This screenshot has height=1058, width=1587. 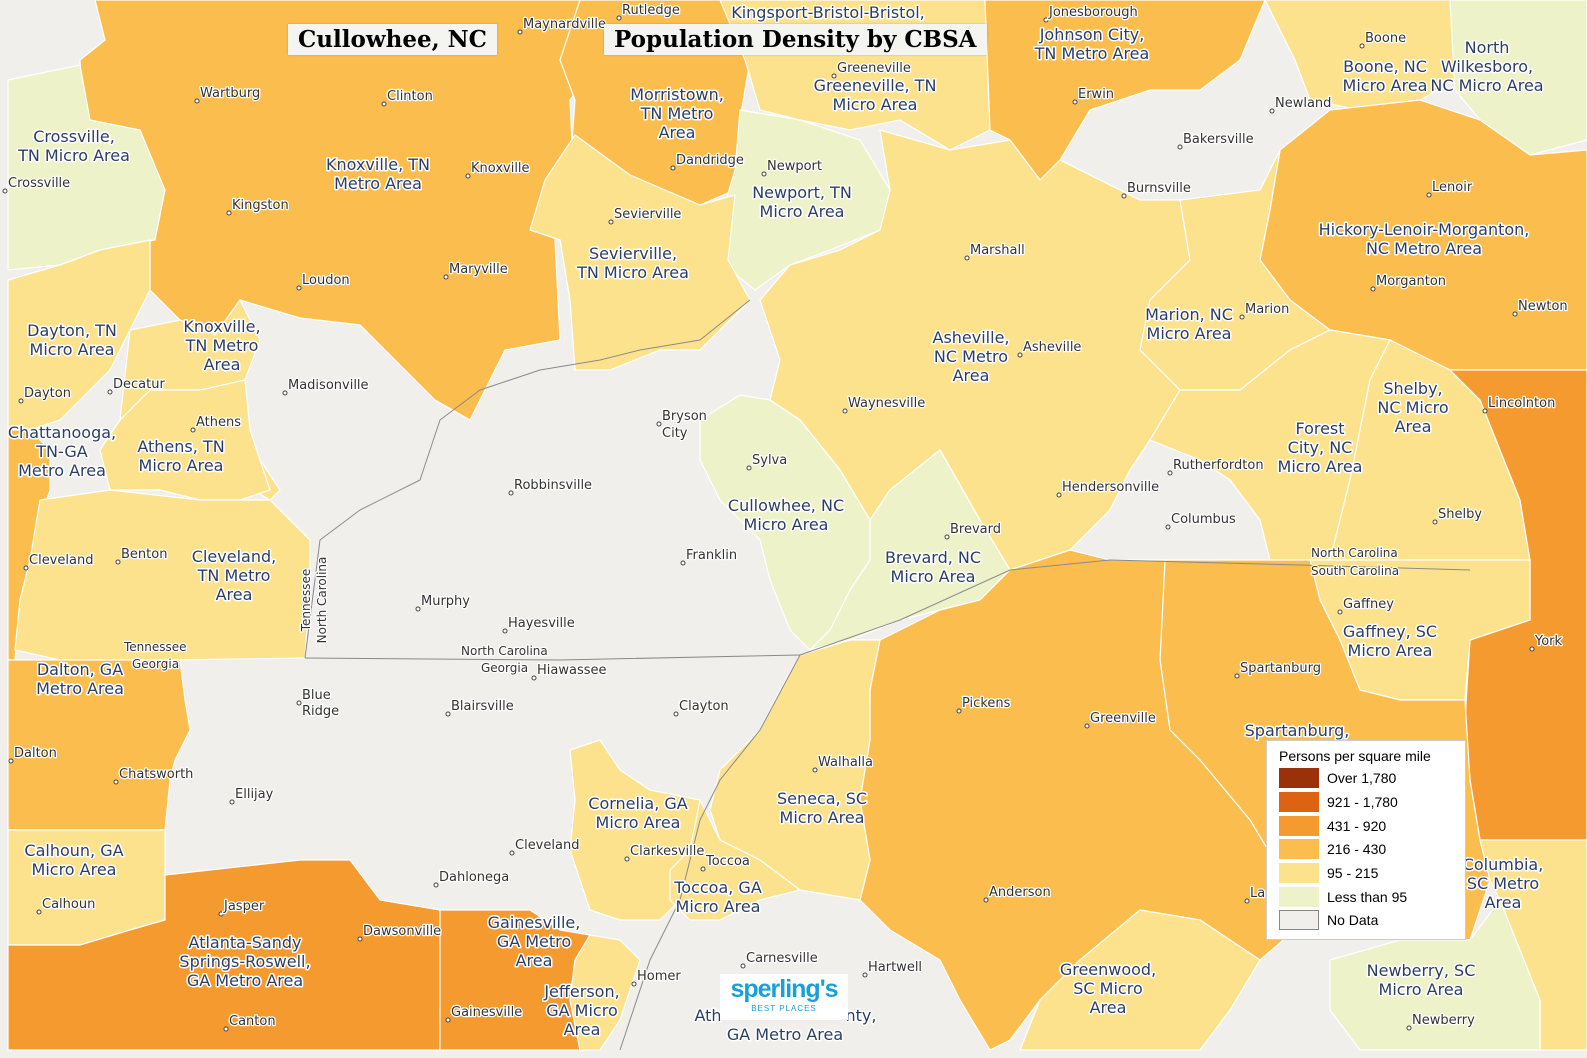 I want to click on town-marker: Dahlonega, so click(x=472, y=878).